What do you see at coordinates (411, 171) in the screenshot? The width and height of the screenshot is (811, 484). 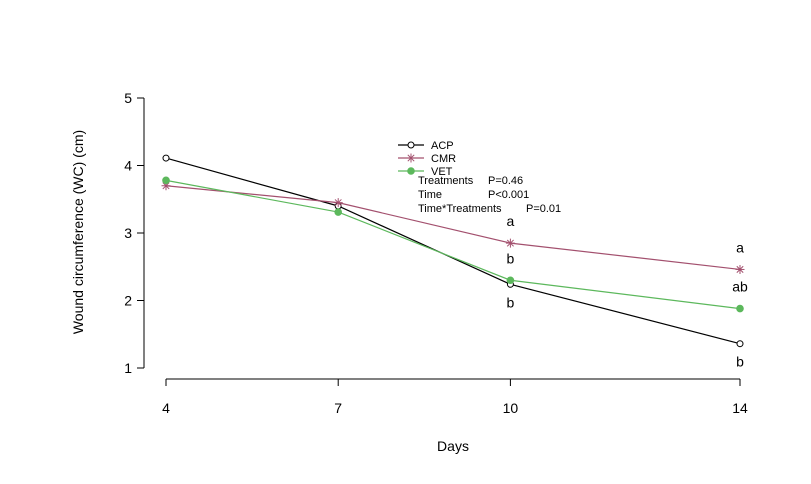 I see `legend-marker-vet` at bounding box center [411, 171].